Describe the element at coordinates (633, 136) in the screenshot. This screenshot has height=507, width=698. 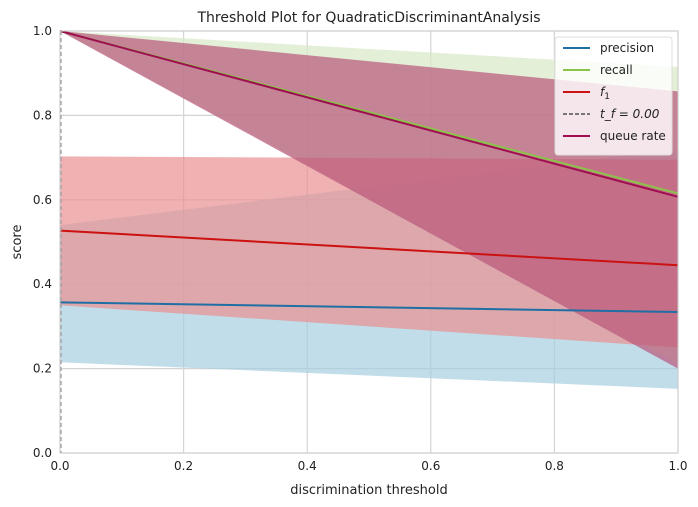
I see `legend-label-queue-rate: queue rate` at that location.